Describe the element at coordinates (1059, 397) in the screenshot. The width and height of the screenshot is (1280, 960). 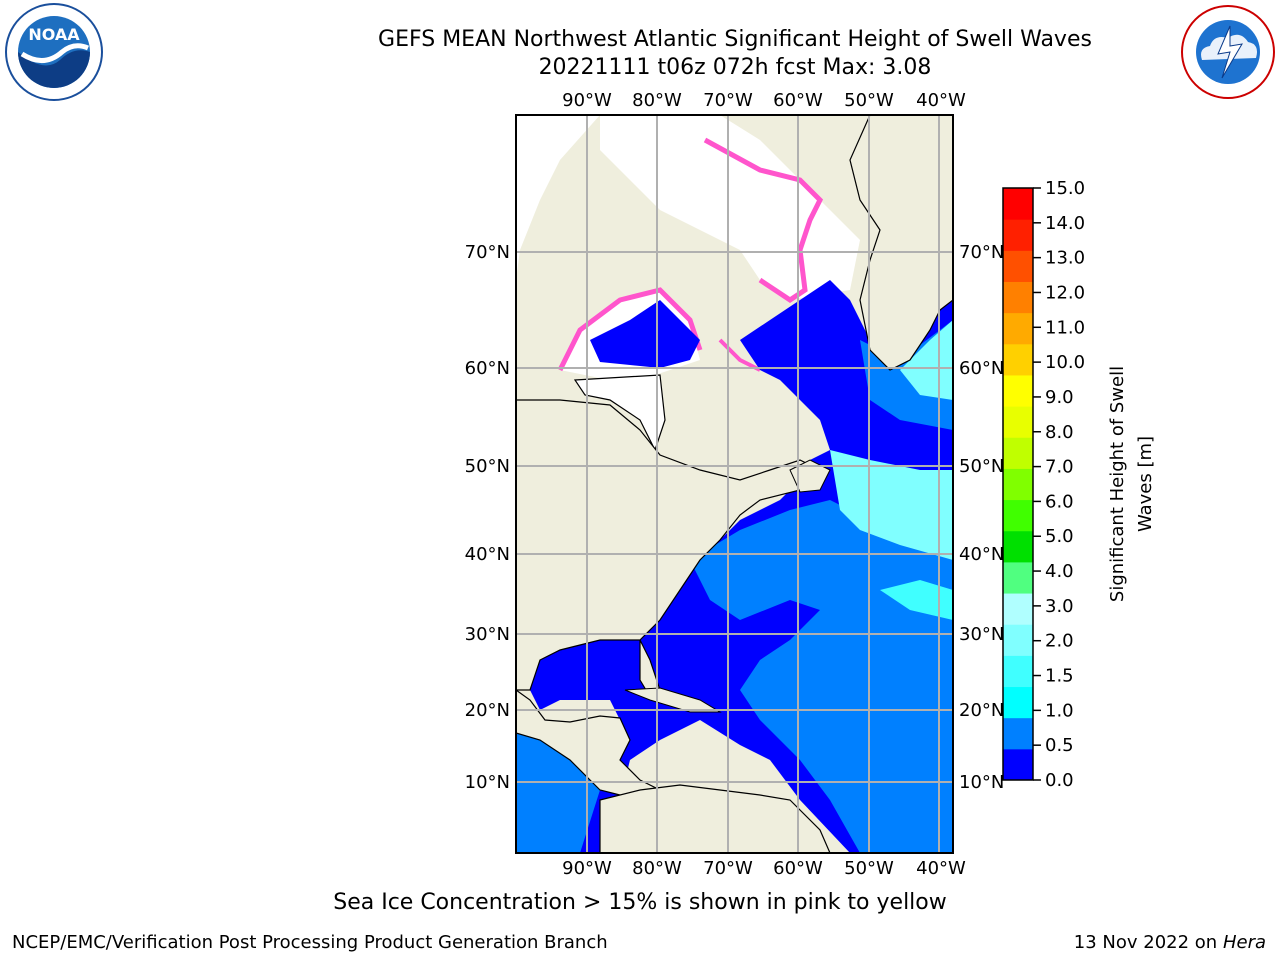
I see `colorbar-tick-label: 9.0` at that location.